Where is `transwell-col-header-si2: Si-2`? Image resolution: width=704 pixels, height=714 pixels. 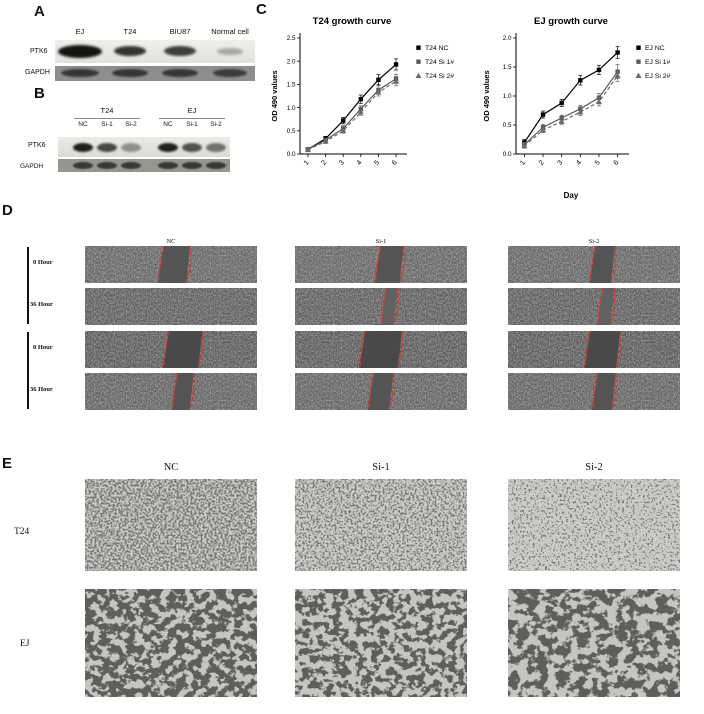
transwell-col-header-si2: Si-2 is located at coordinates (594, 467).